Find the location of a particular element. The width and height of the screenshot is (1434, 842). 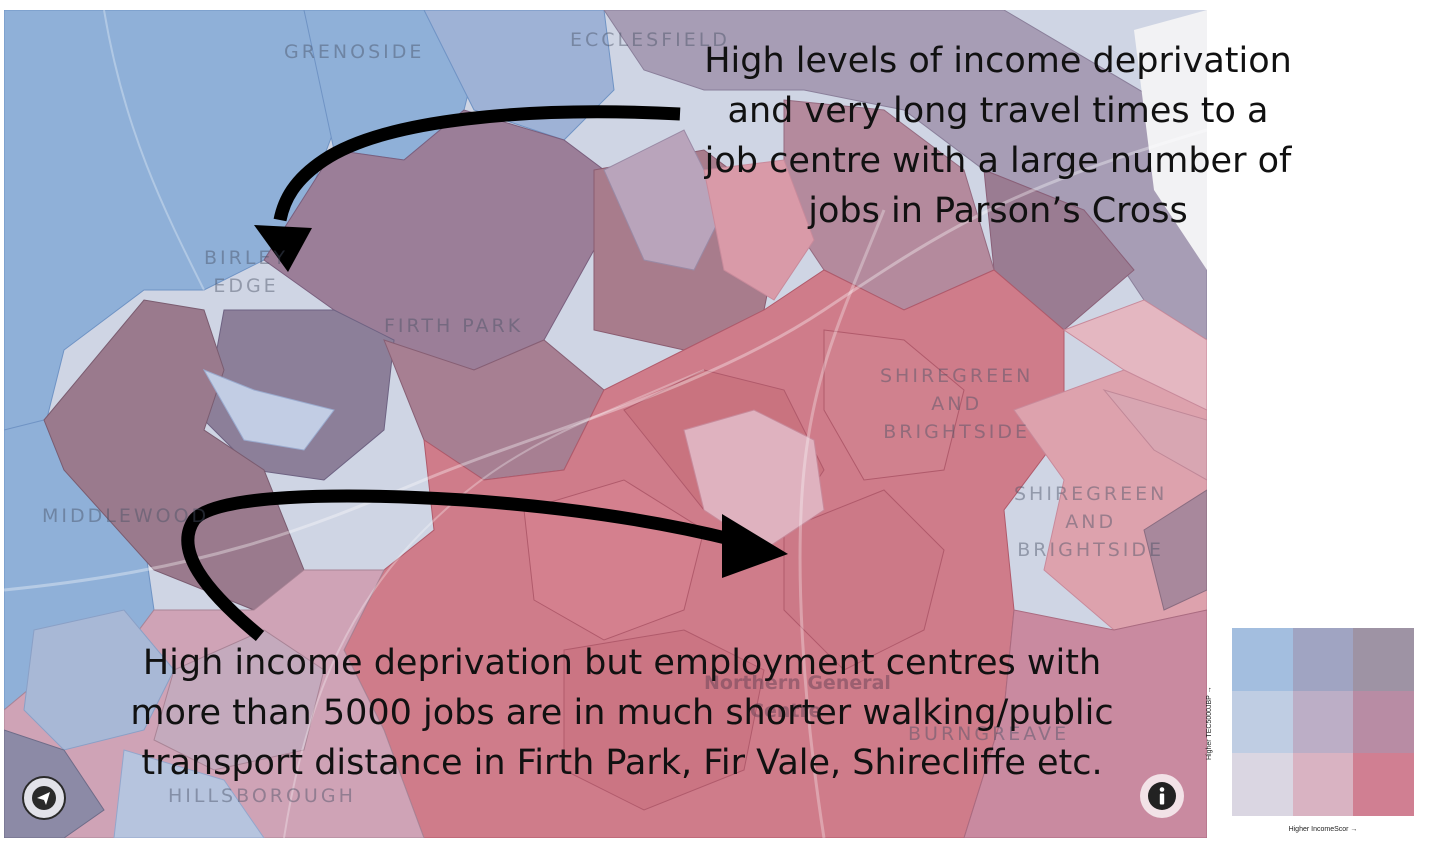

legend-y-label: Higher TEC5000JBP → is located at coordinates (1209, 723).